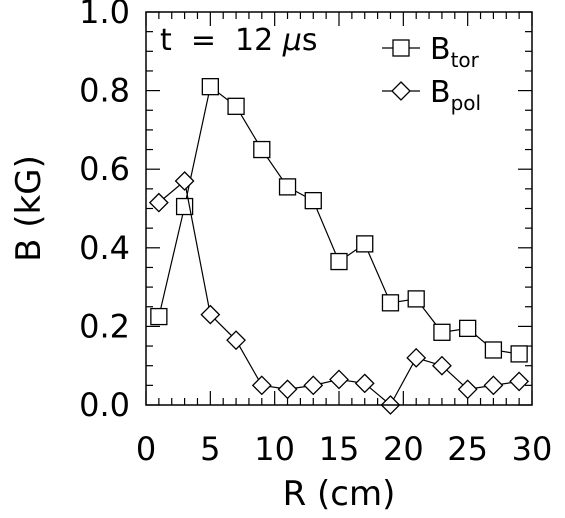 The width and height of the screenshot is (565, 518). What do you see at coordinates (339, 494) in the screenshot?
I see `x-axis-label: R (cm)` at bounding box center [339, 494].